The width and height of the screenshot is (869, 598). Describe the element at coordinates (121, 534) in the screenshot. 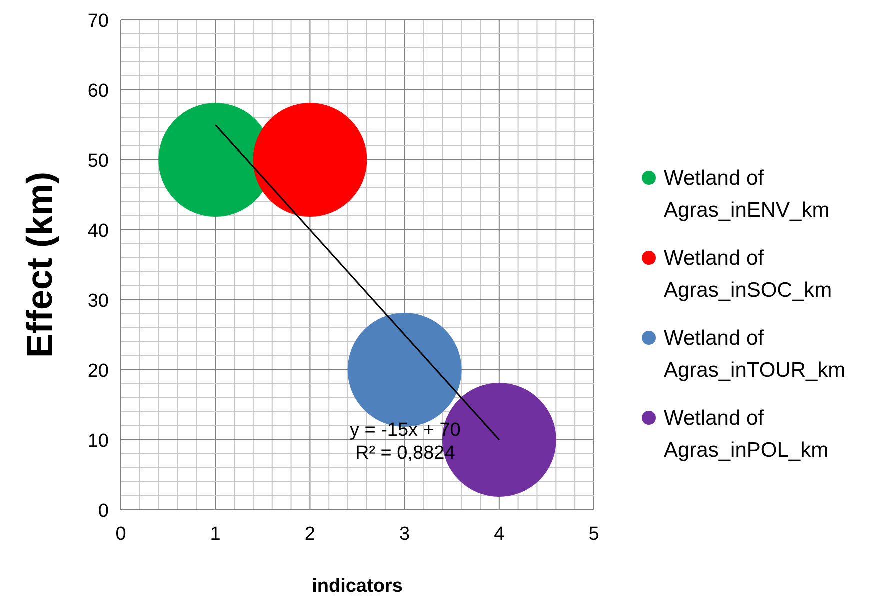

I see `x-tick-label: 0` at that location.